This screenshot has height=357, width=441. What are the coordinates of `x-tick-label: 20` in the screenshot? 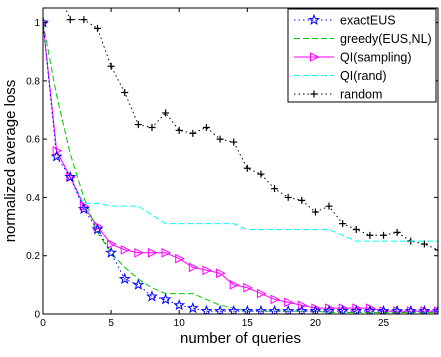 It's located at (316, 323).